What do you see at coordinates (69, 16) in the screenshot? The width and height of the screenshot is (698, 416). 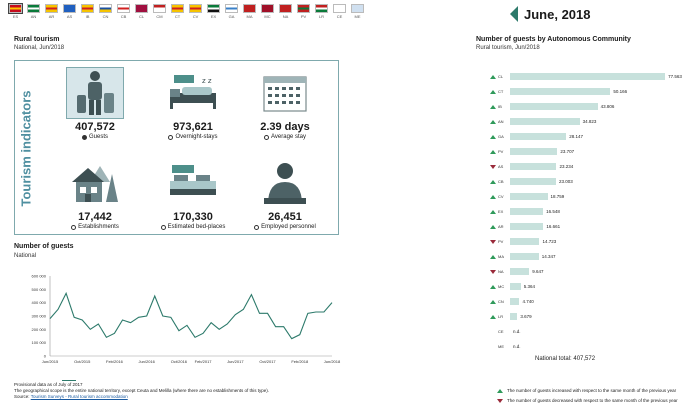 I see `region-code: AS` at bounding box center [69, 16].